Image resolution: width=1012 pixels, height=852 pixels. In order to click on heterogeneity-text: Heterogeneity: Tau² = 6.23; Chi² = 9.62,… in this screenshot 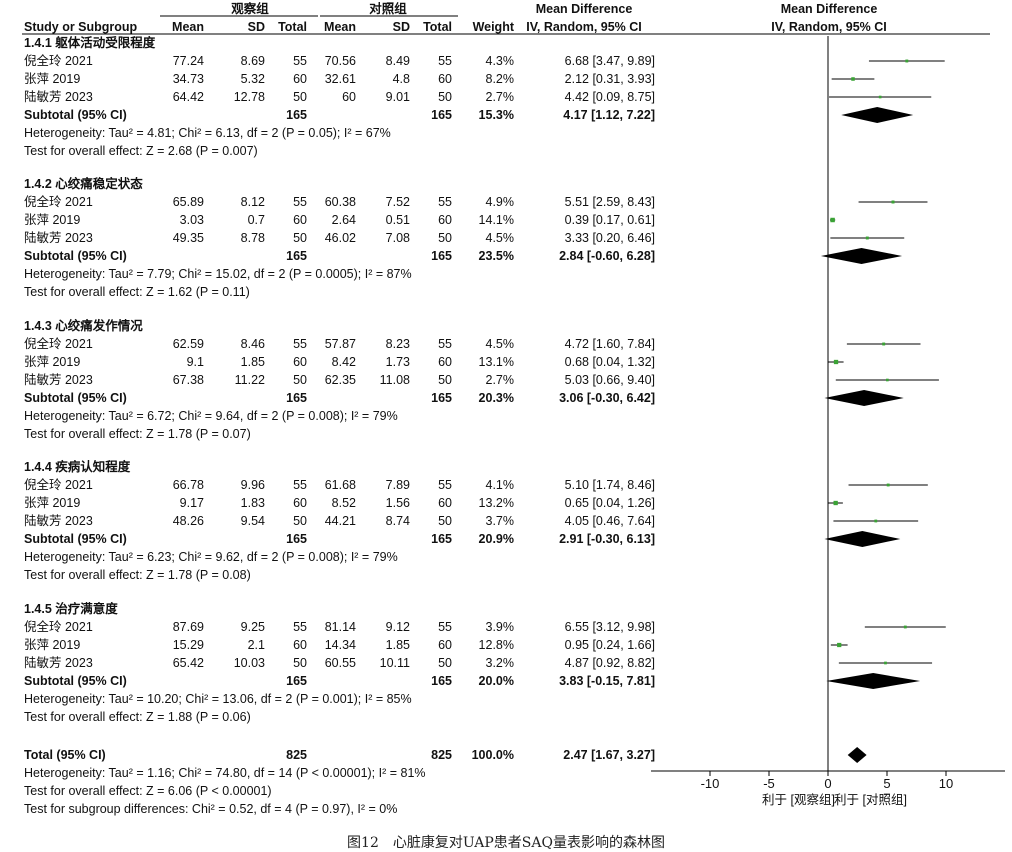, I will do `click(211, 557)`.